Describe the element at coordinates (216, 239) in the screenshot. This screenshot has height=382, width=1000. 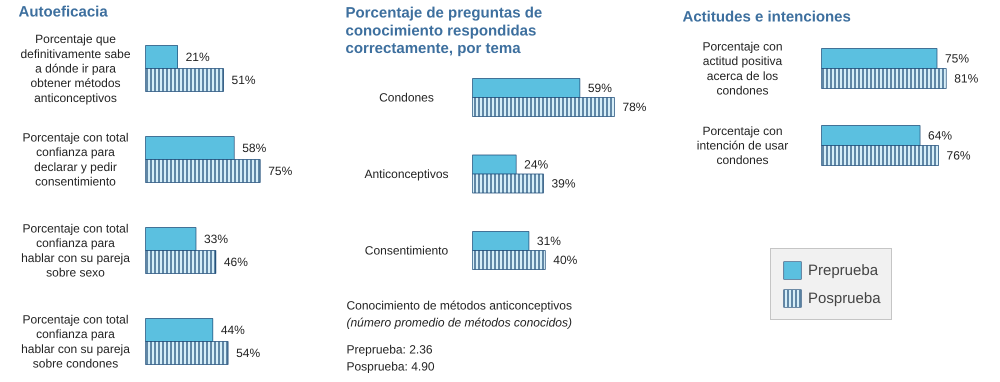
I see `data-label: 33%` at that location.